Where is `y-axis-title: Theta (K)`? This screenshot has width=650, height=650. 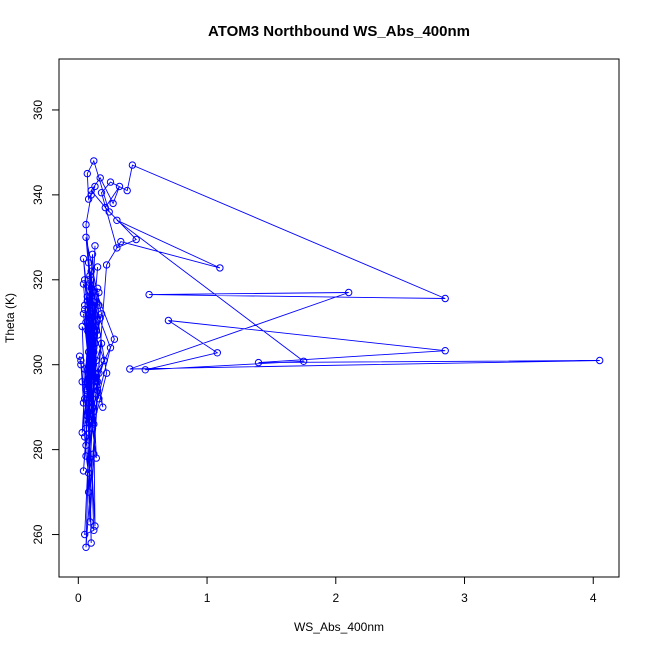
y-axis-title: Theta (K) is located at coordinates (10, 318).